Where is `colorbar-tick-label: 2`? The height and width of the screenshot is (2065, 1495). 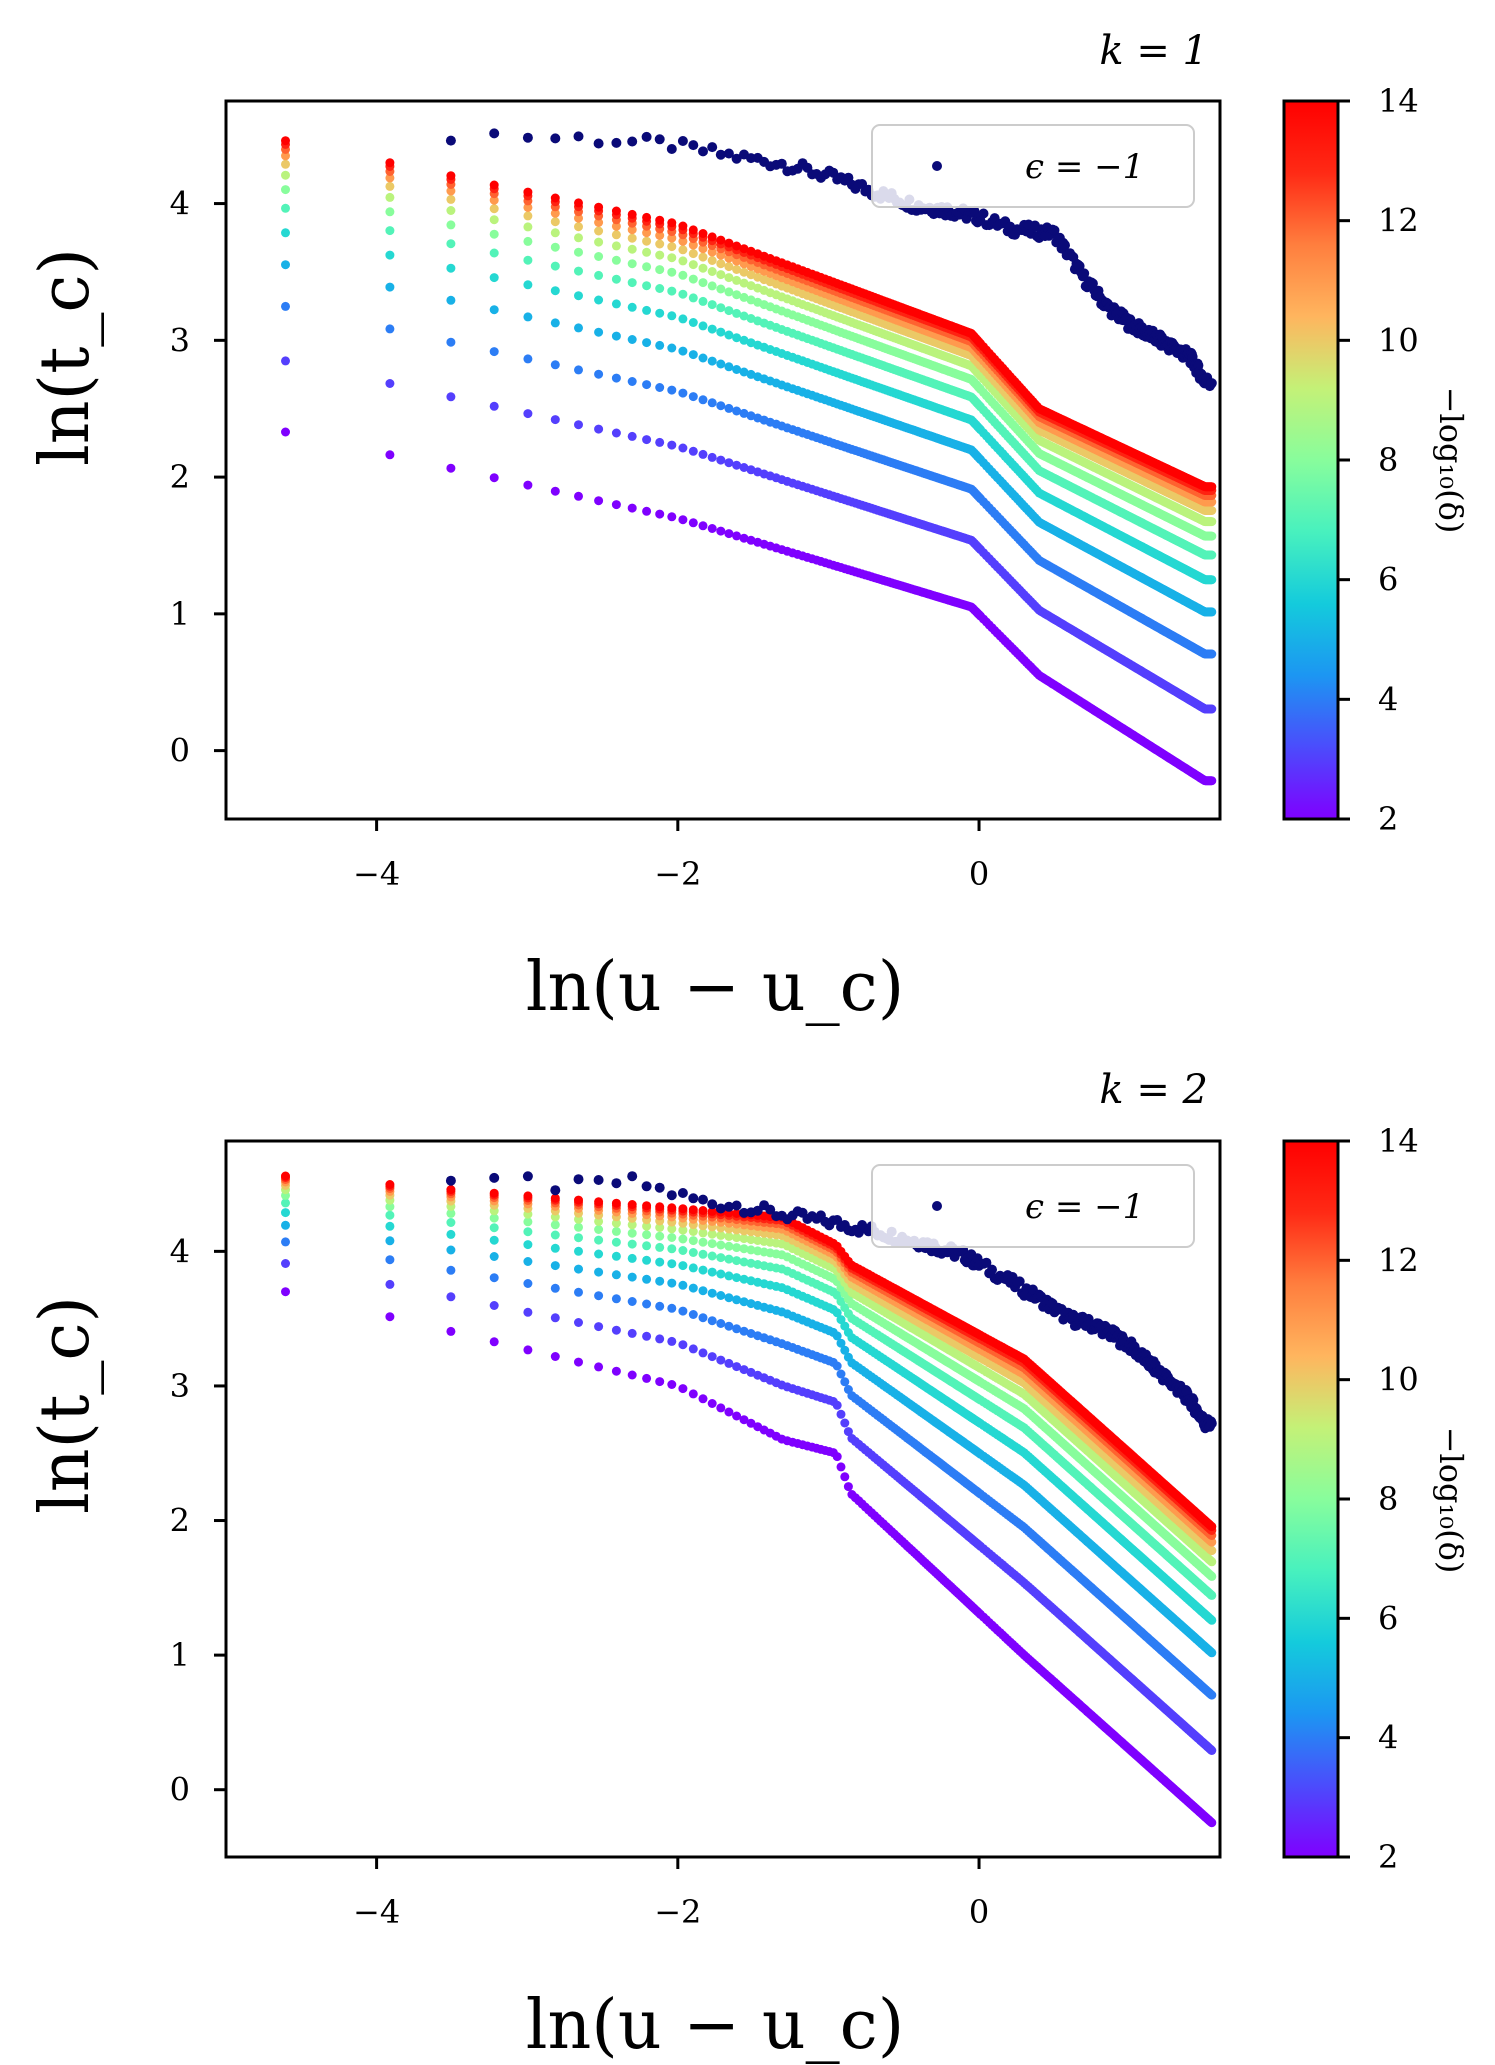 colorbar-tick-label: 2 is located at coordinates (1388, 819).